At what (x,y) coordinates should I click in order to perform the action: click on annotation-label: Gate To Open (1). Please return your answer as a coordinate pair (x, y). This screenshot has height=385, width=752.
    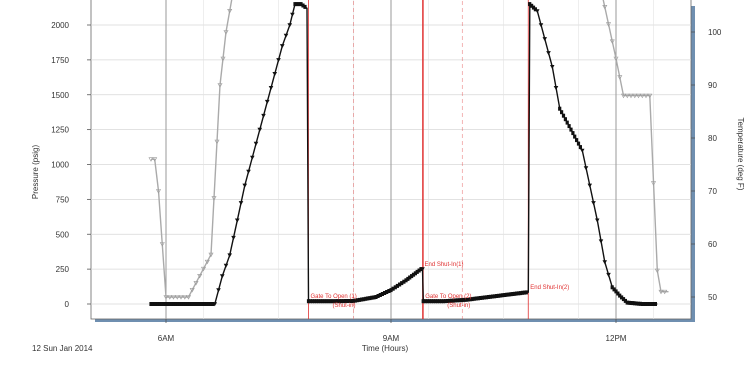
    Looking at the image, I should click on (334, 297).